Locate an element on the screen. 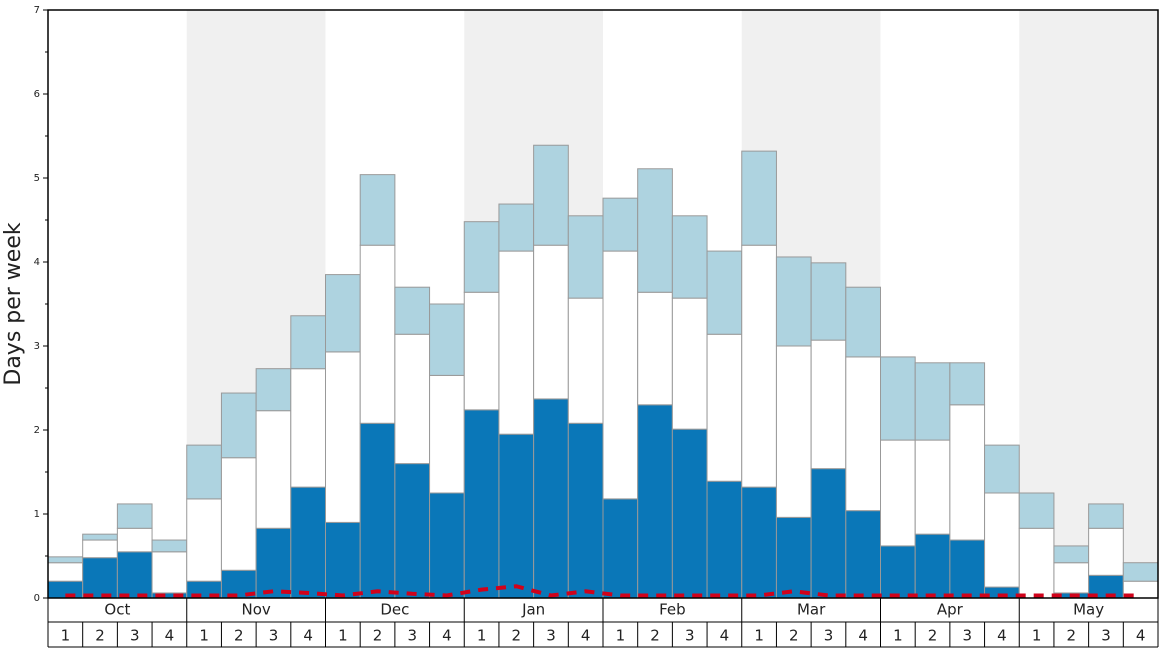 The width and height of the screenshot is (1168, 648). y-tick-label: 5 is located at coordinates (37, 178).